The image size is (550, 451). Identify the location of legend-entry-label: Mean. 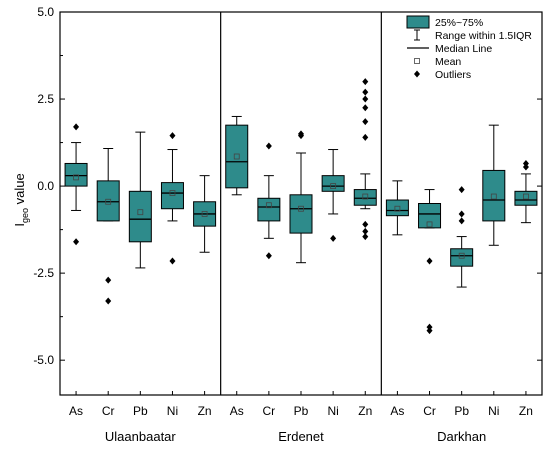
(448, 62).